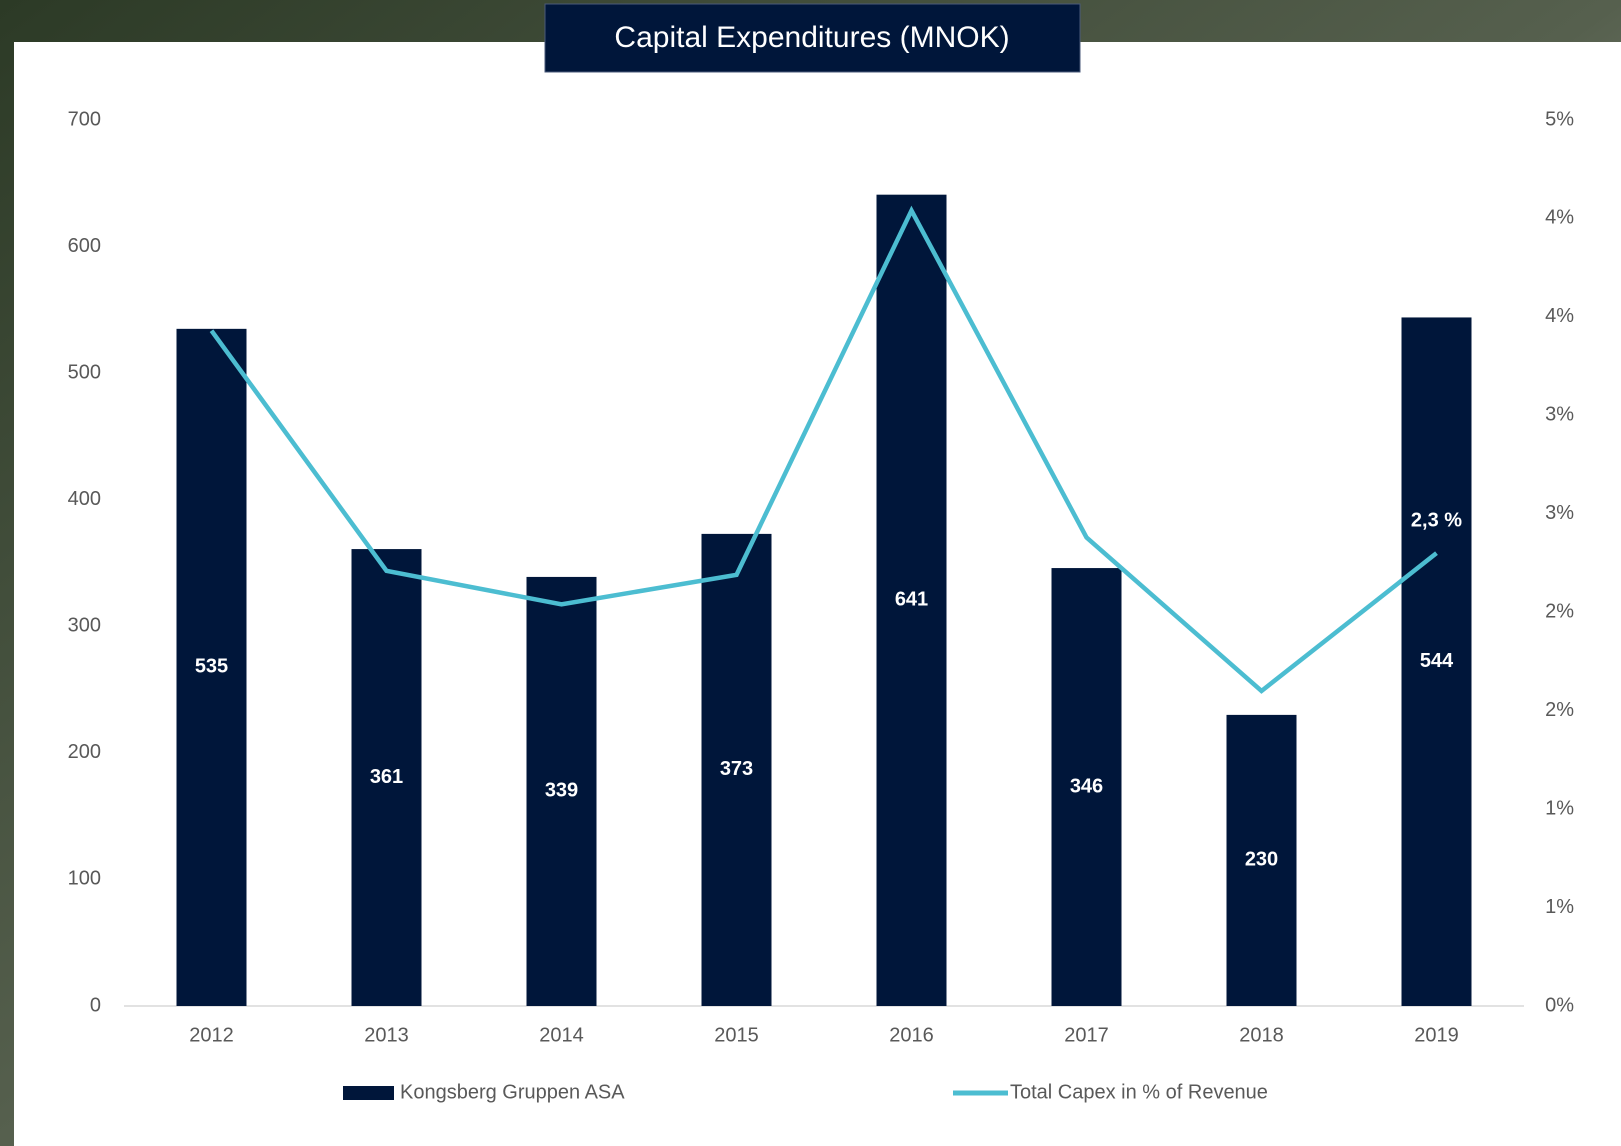 This screenshot has width=1621, height=1146. What do you see at coordinates (84, 119) in the screenshot?
I see `y-tick-label: 700` at bounding box center [84, 119].